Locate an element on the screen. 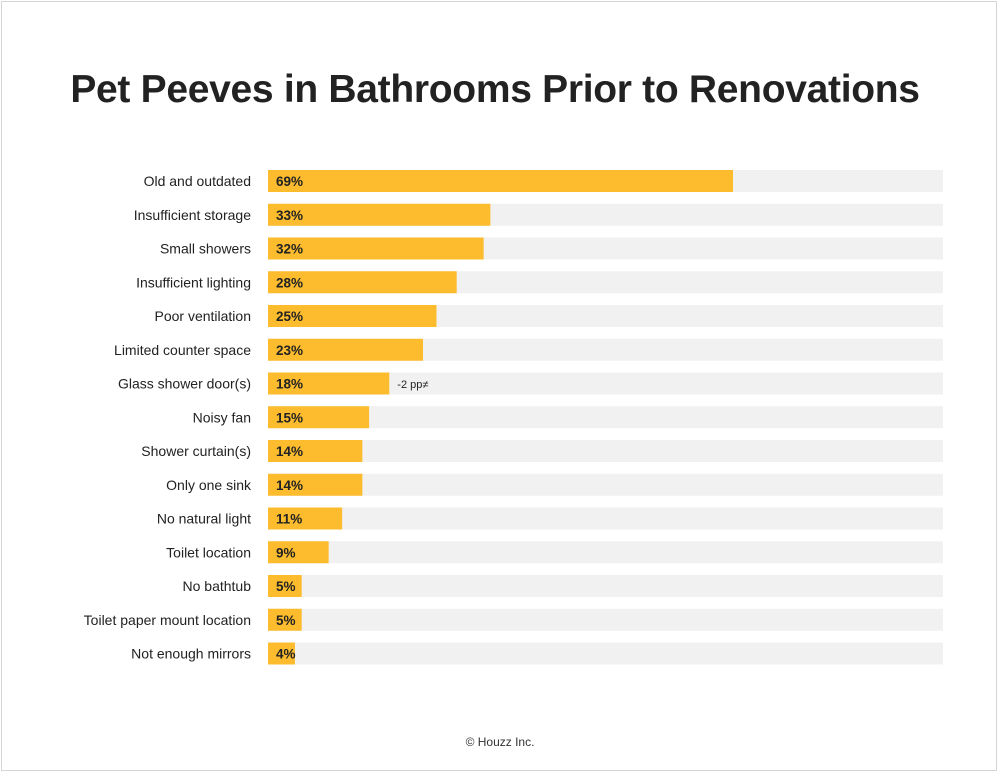 The width and height of the screenshot is (1000, 774). copyright-footer: © Houzz Inc. is located at coordinates (500, 742).